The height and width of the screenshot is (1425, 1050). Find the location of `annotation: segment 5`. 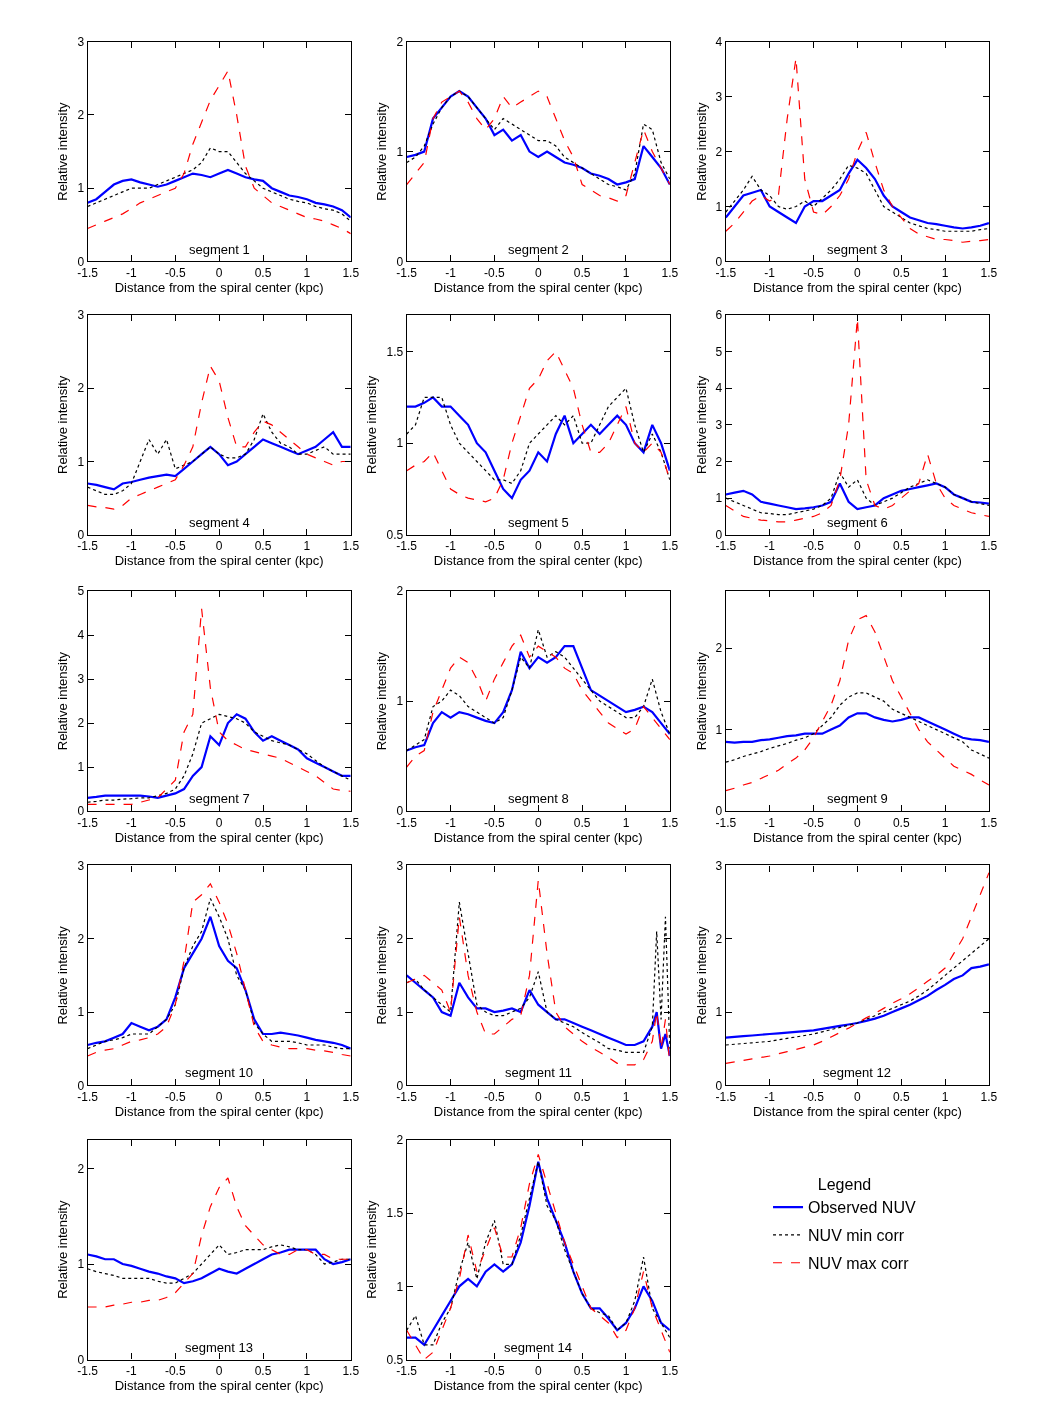

annotation: segment 5 is located at coordinates (538, 522).